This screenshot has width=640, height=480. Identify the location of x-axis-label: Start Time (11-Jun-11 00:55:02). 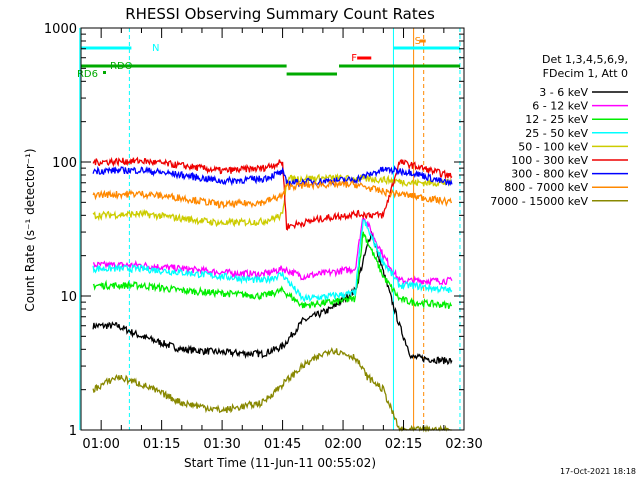
(280, 463).